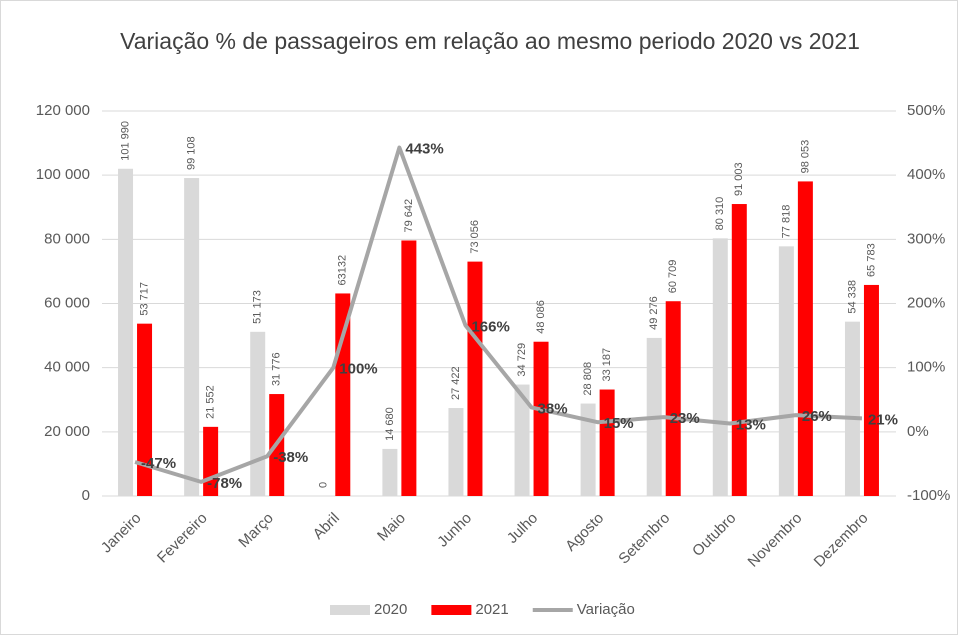 This screenshot has height=635, width=958. I want to click on data-label: 80 310, so click(720, 214).